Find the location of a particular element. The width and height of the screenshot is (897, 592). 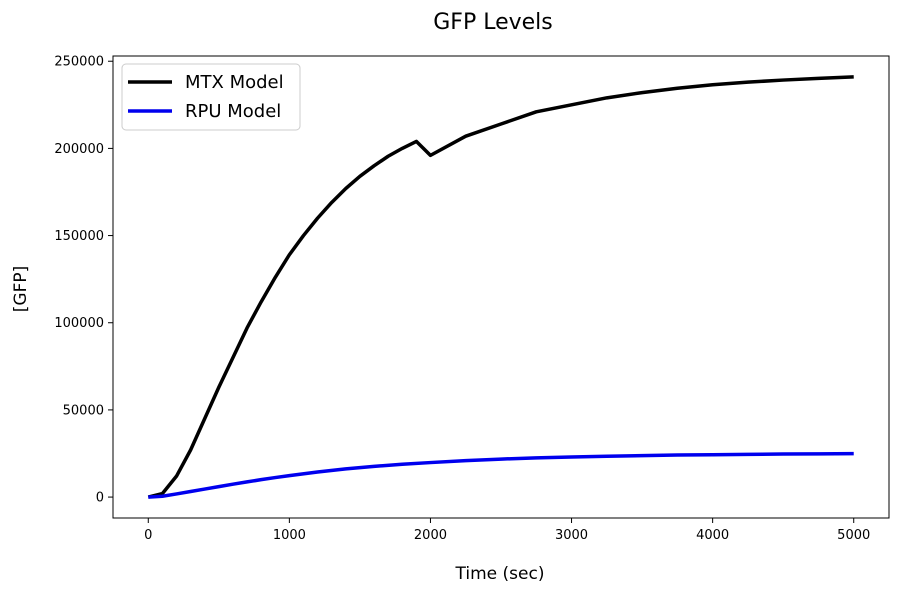

x-tick-label: 5000 is located at coordinates (853, 535).